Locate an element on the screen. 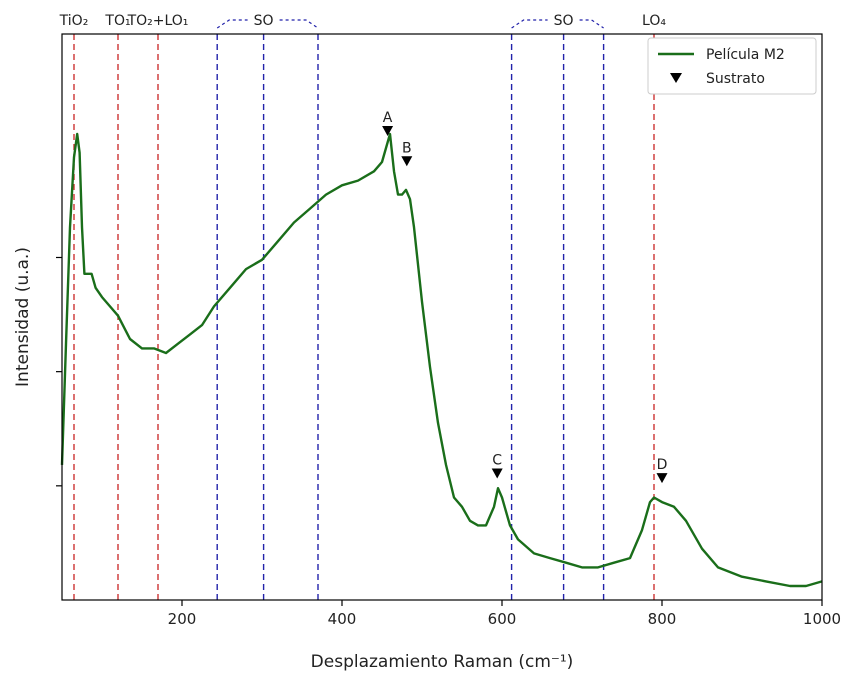  marker-label-B: B is located at coordinates (407, 148).